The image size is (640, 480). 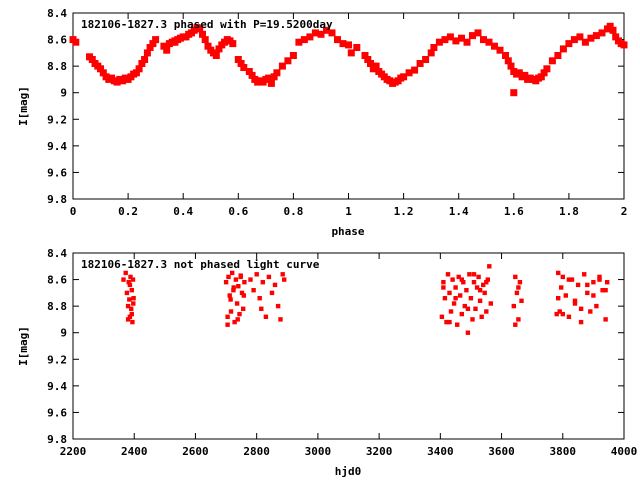 I want to click on y-tick-label: 9.4, so click(x=57, y=386).